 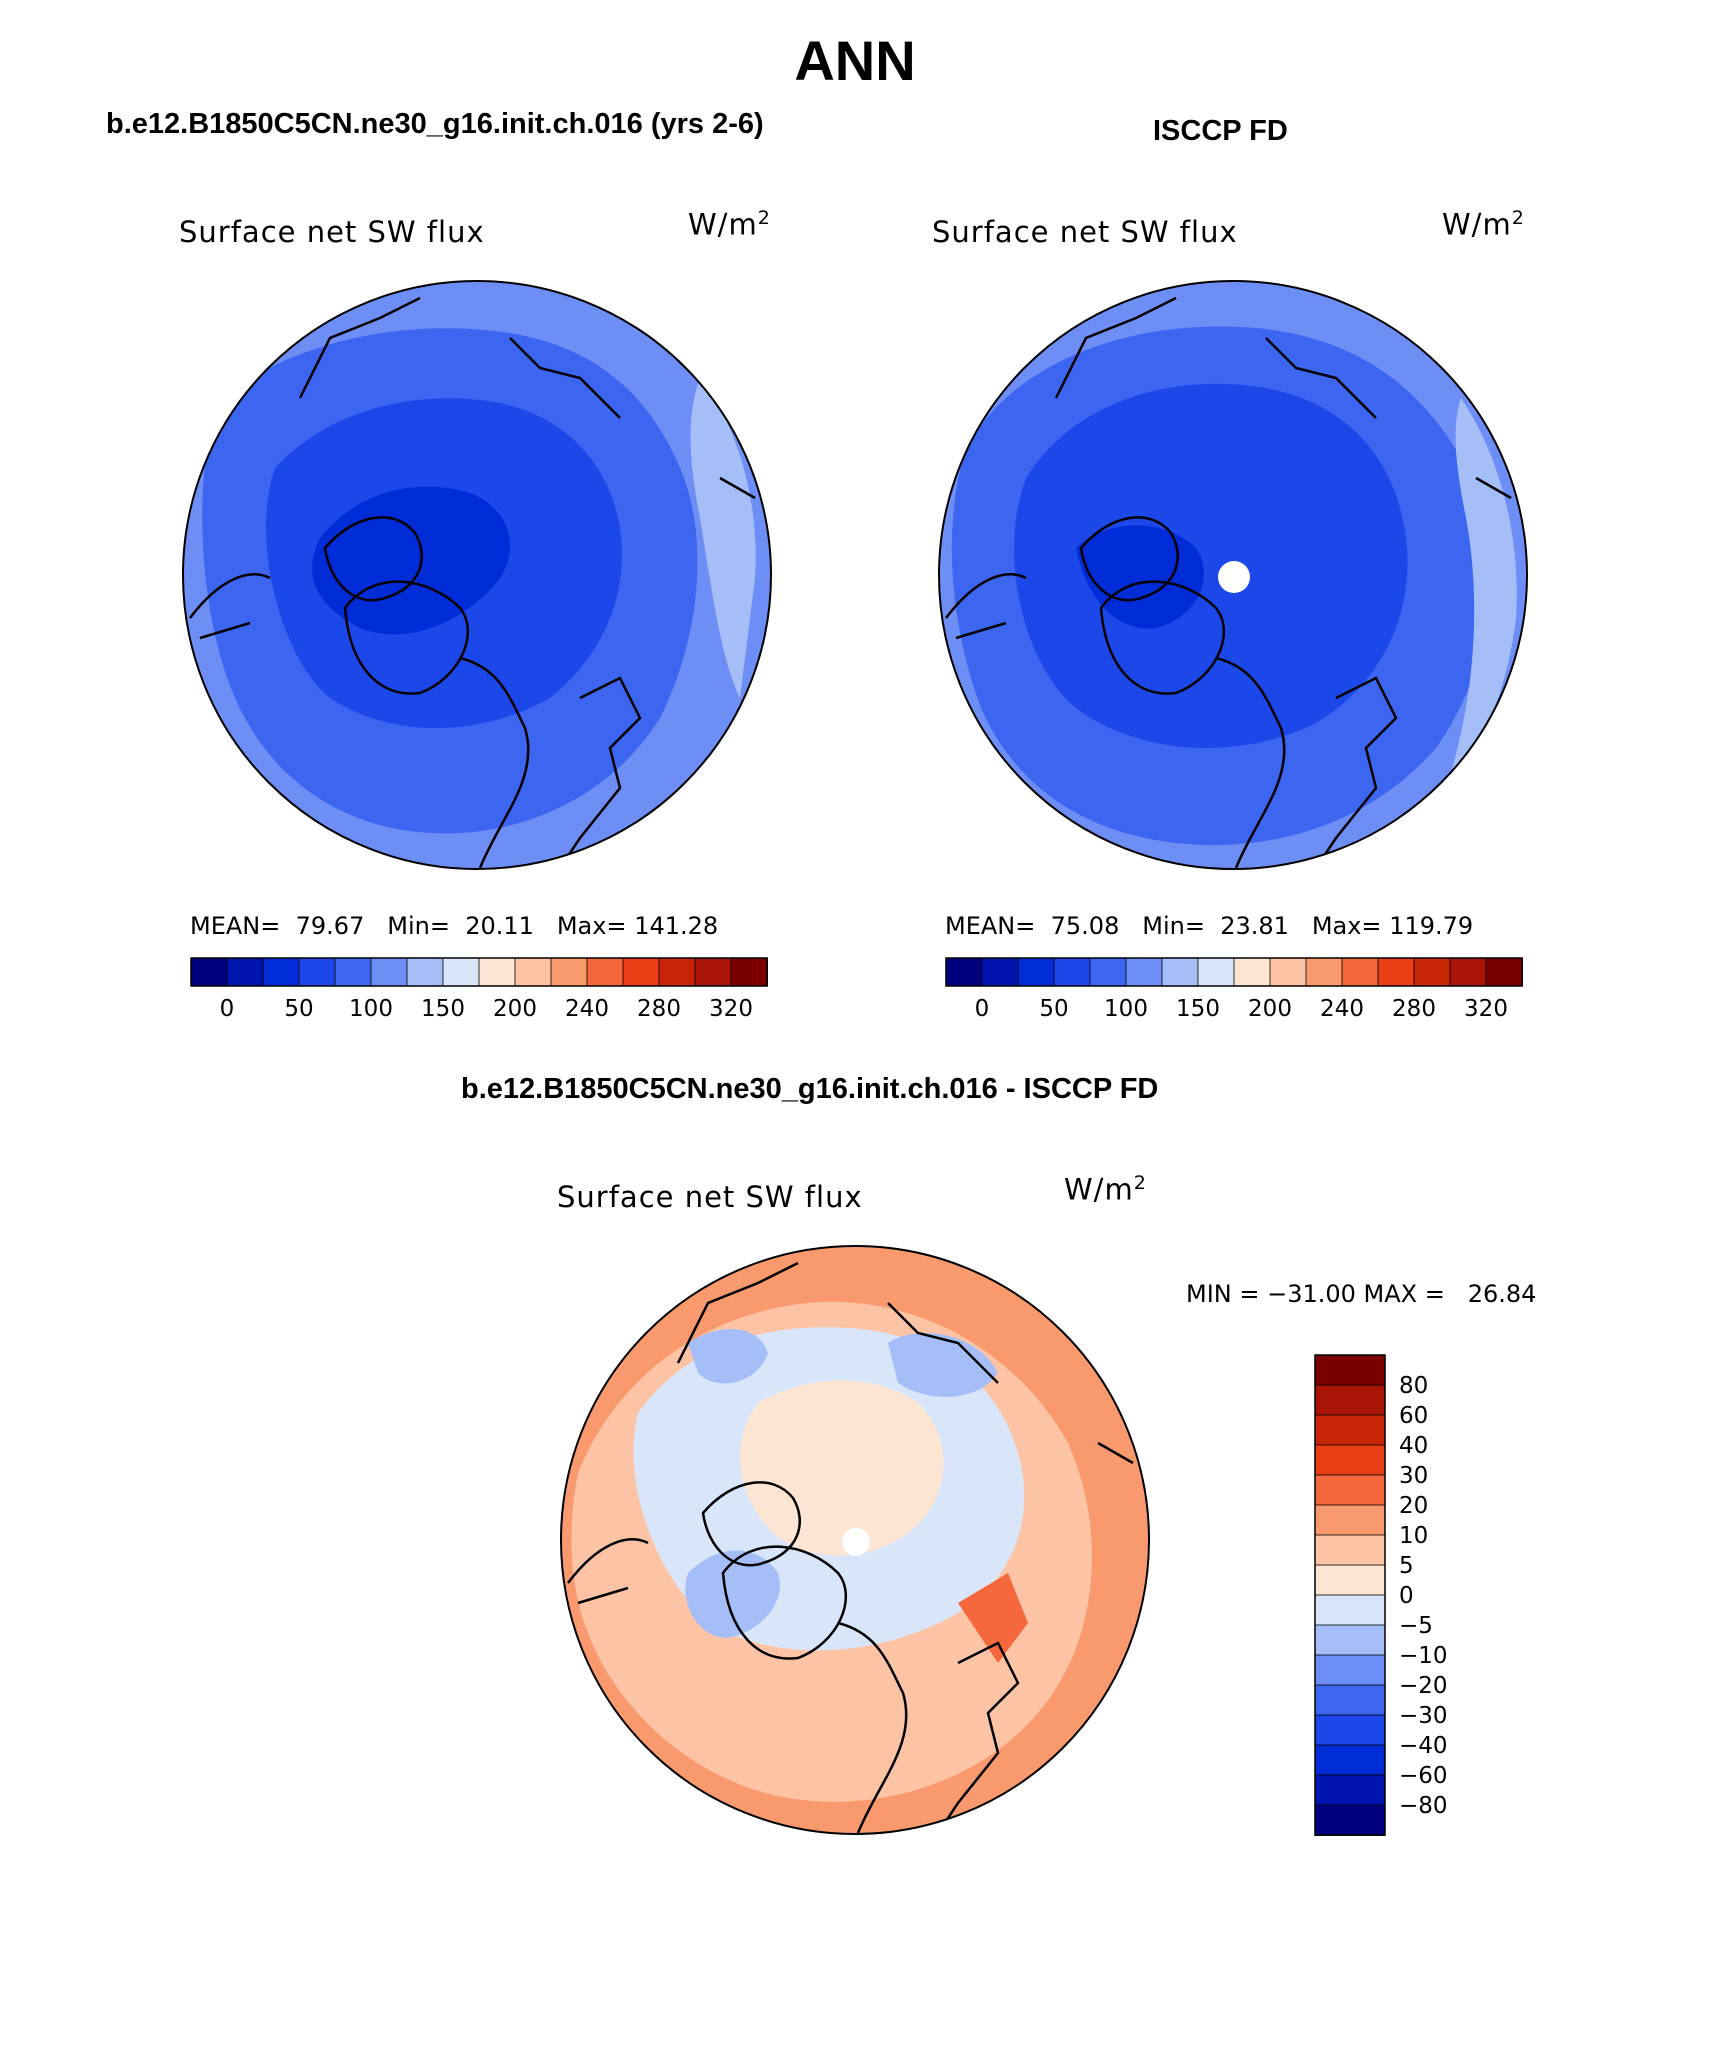 I want to click on model-units-label: W/m2, so click(x=729, y=224).